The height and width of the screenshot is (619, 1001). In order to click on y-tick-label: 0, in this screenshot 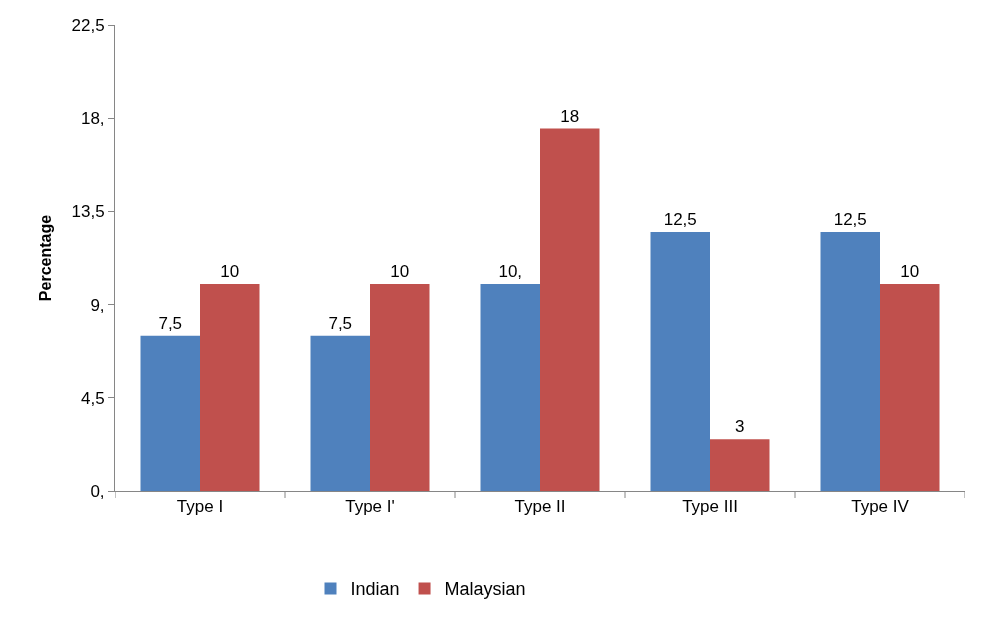, I will do `click(97, 491)`.